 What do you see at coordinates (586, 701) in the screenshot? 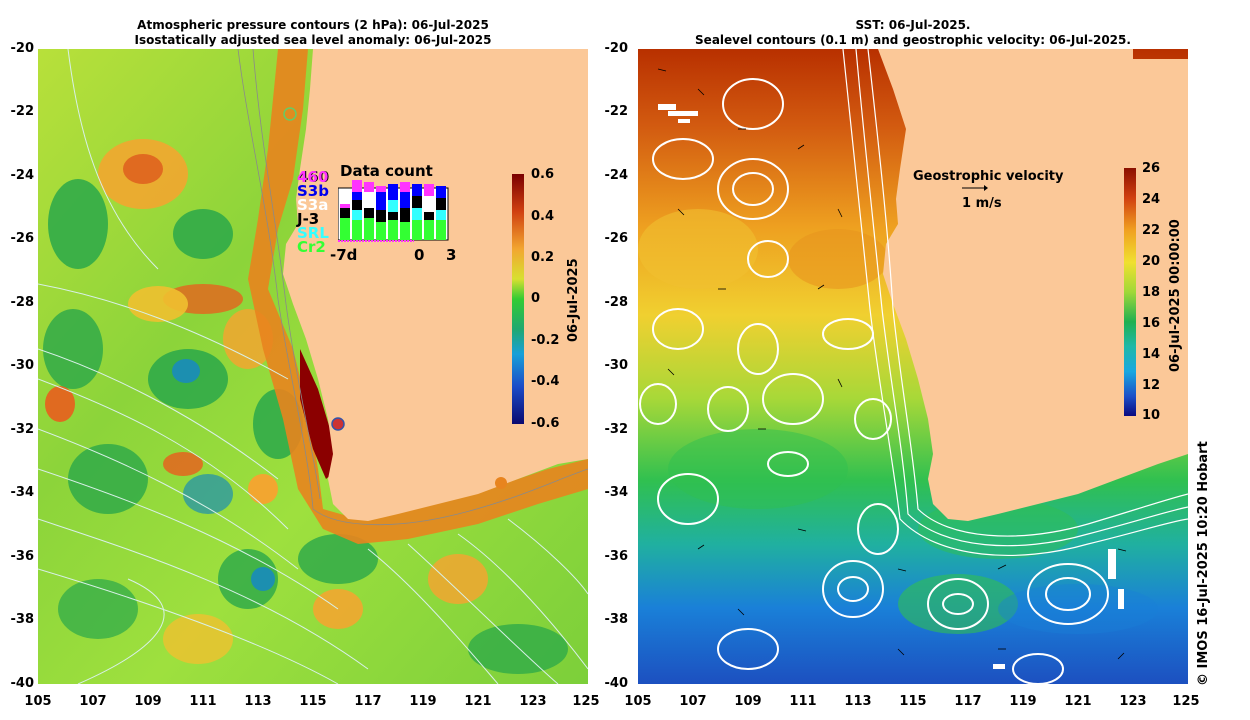
I see `left-xtick: 125` at bounding box center [586, 701].